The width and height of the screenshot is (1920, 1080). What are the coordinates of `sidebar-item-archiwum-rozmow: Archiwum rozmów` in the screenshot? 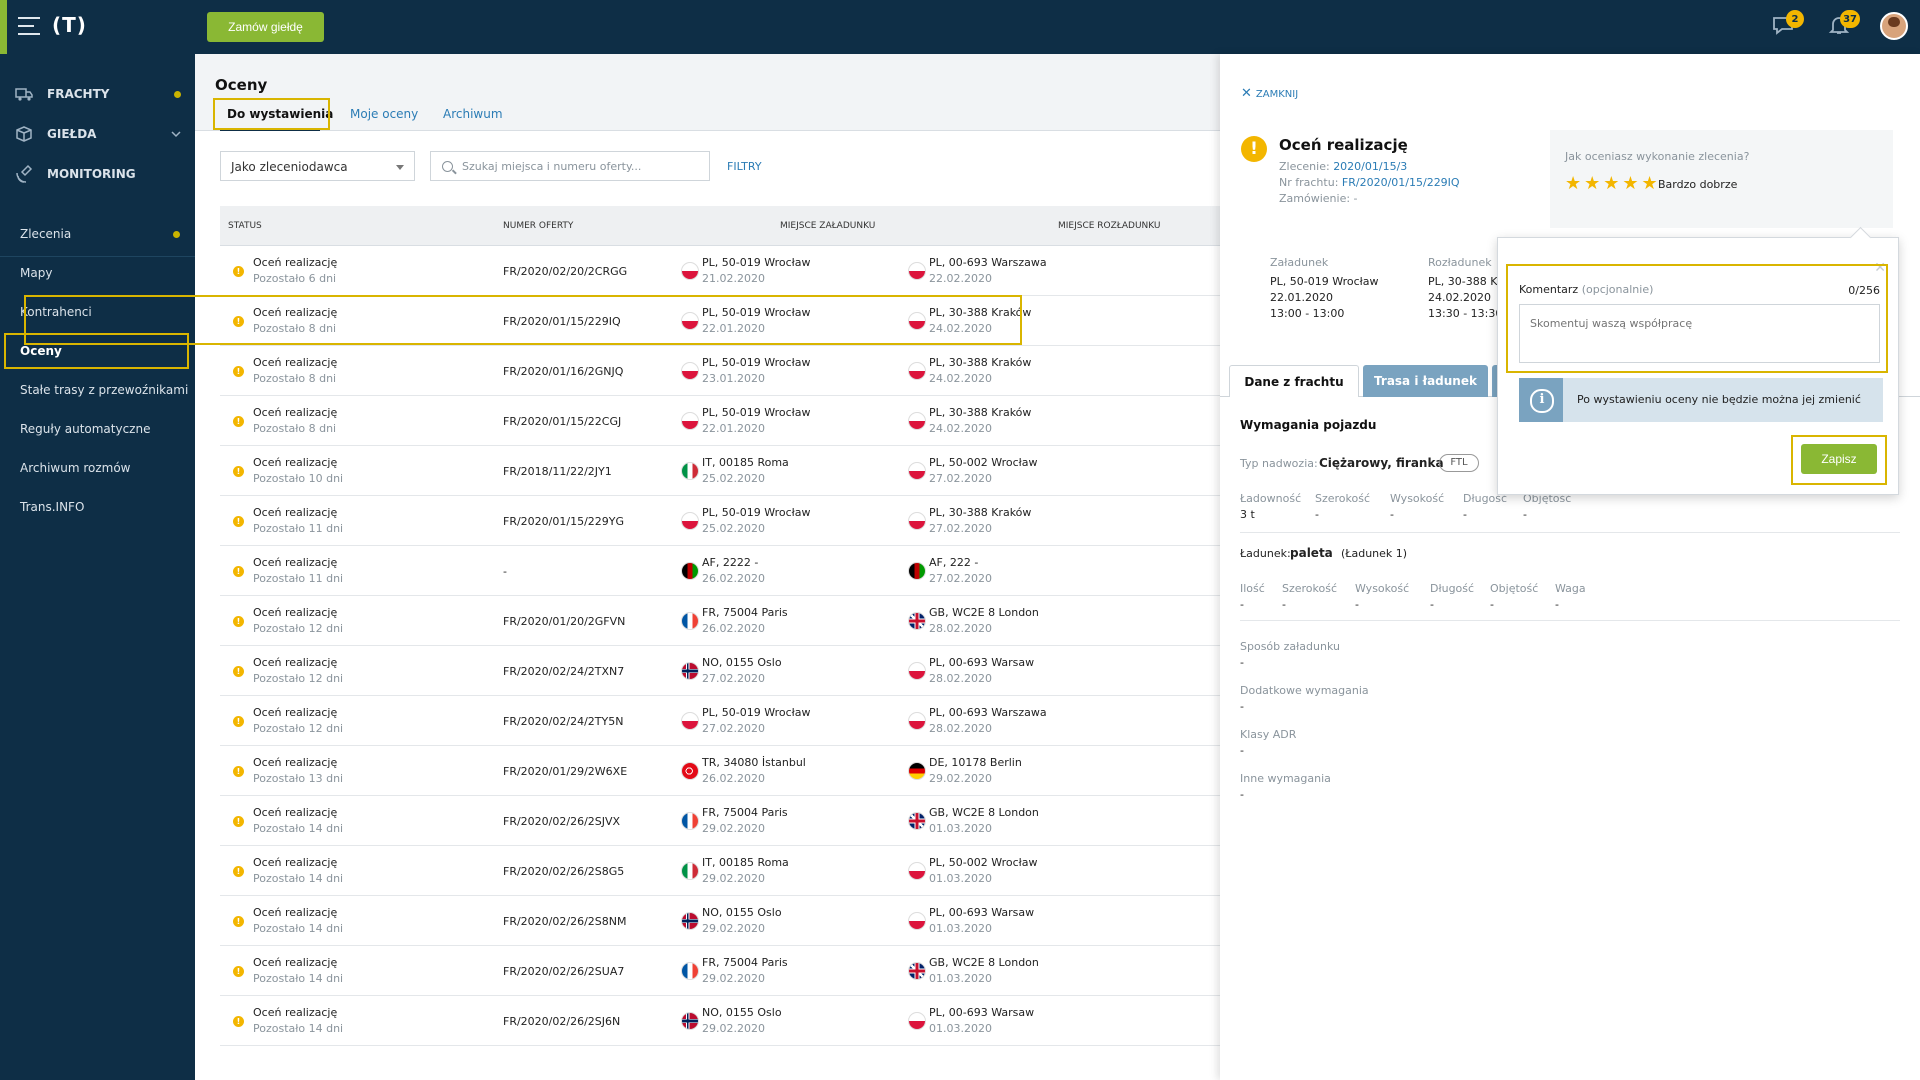 It's located at (75, 468).